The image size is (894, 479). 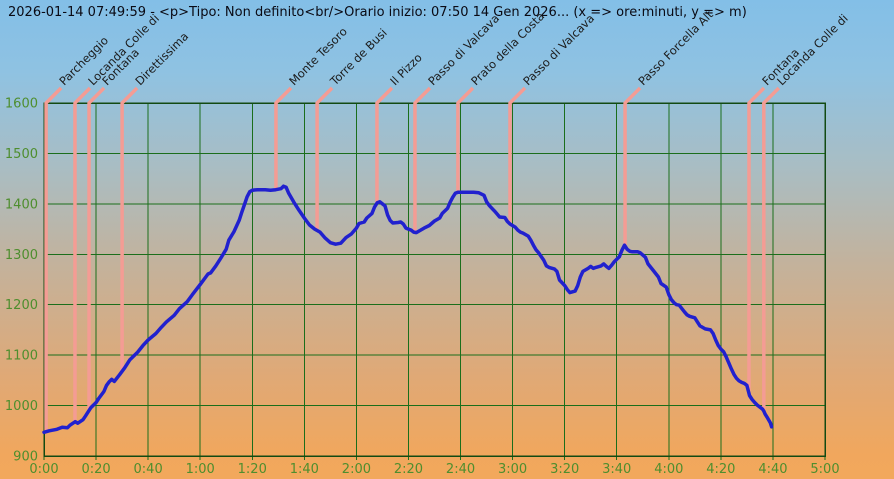 What do you see at coordinates (720, 469) in the screenshot?
I see `x-tick-label: 4:20` at bounding box center [720, 469].